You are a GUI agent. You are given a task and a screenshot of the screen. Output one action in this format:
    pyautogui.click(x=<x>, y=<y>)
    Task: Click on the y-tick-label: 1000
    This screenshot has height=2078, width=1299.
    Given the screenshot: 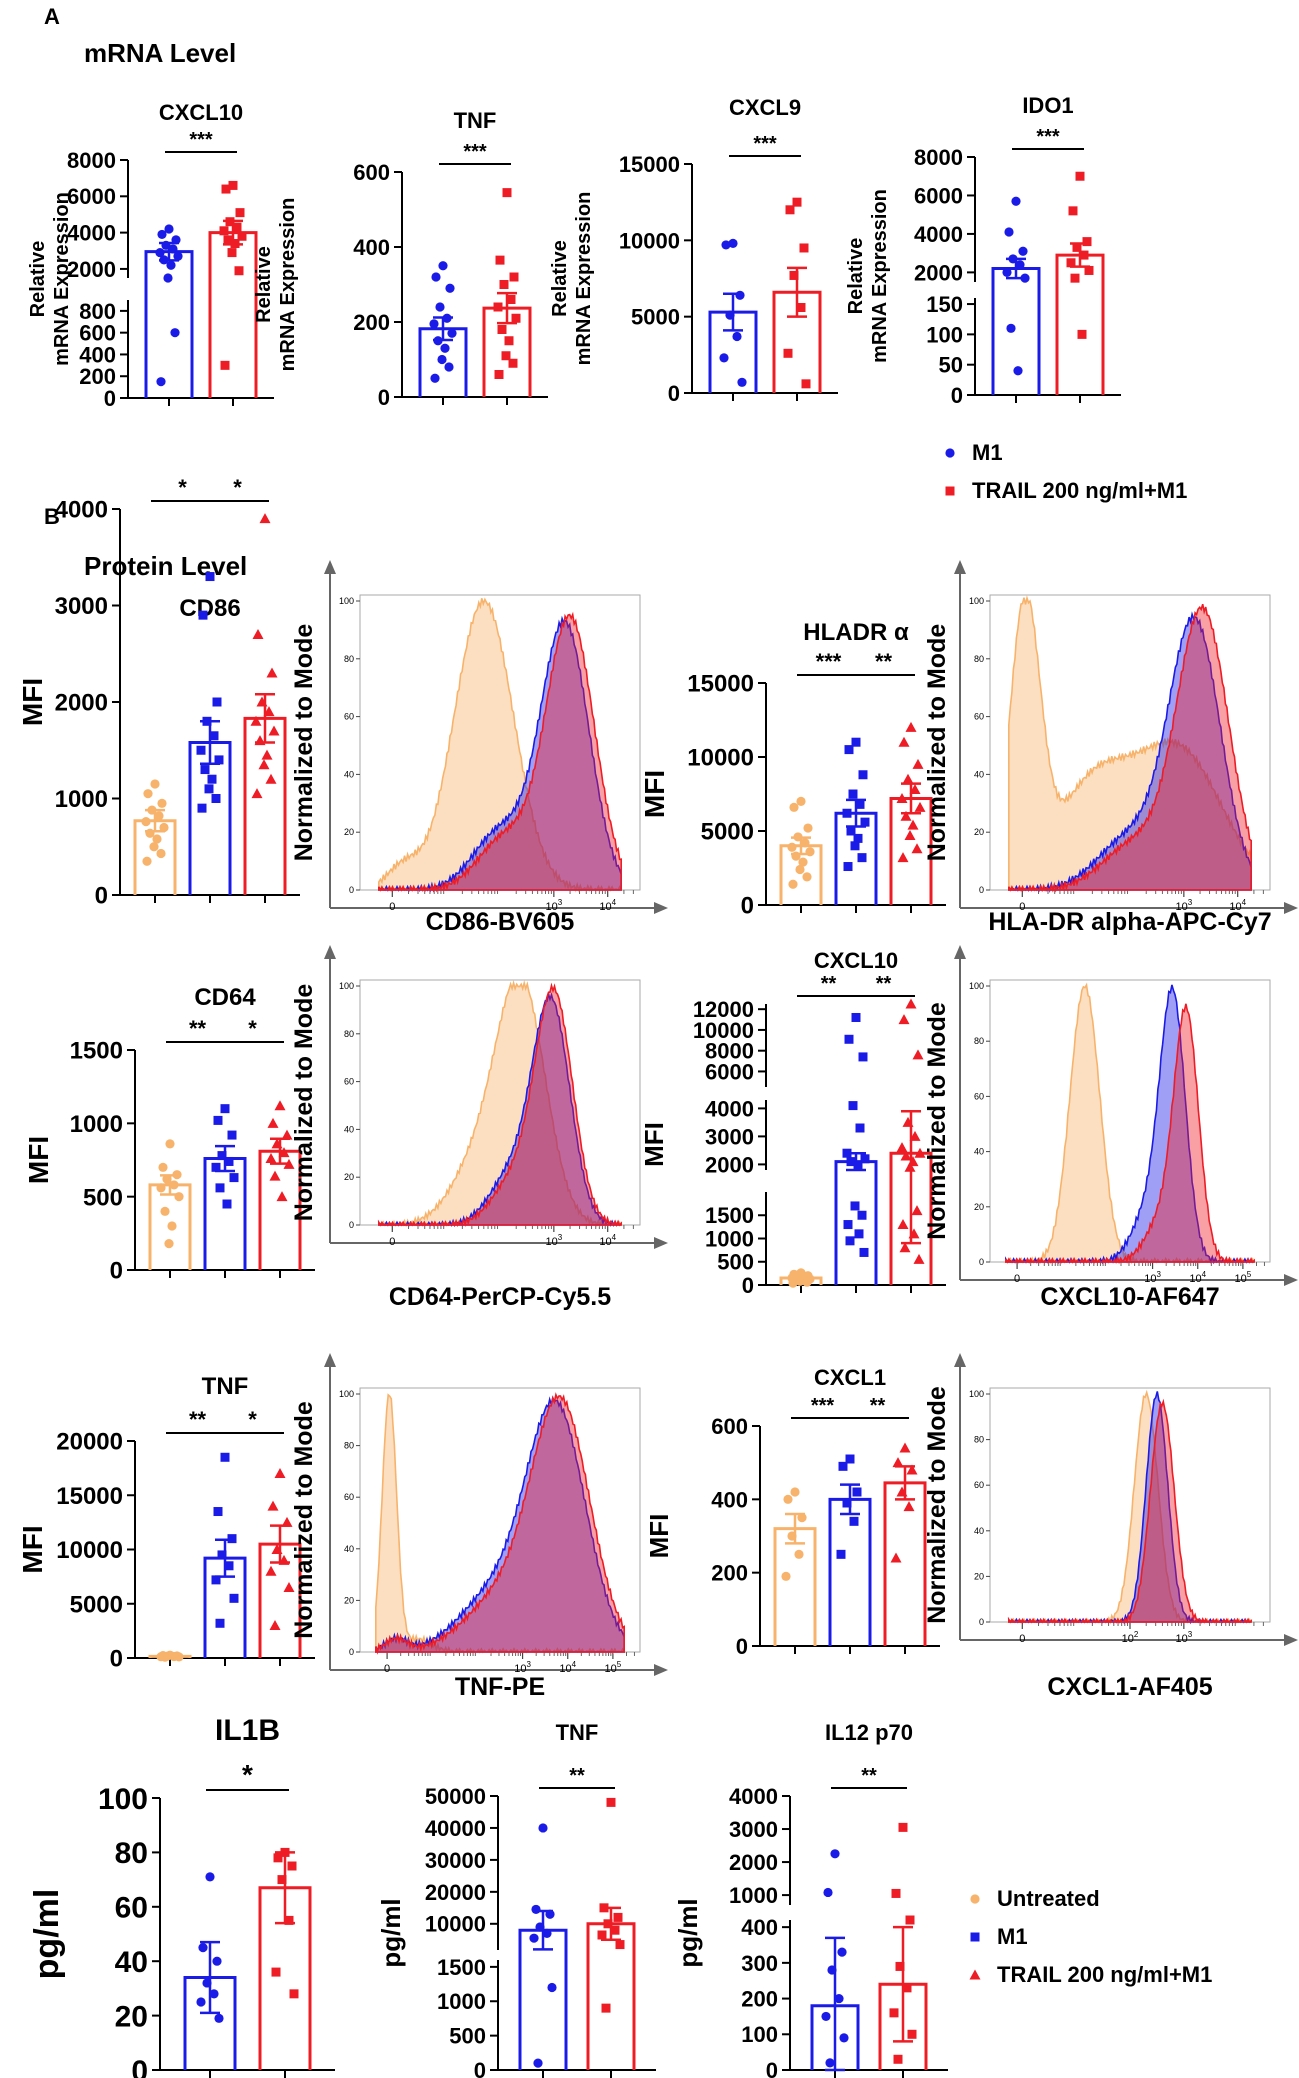 What is the action you would take?
    pyautogui.click(x=753, y=1895)
    